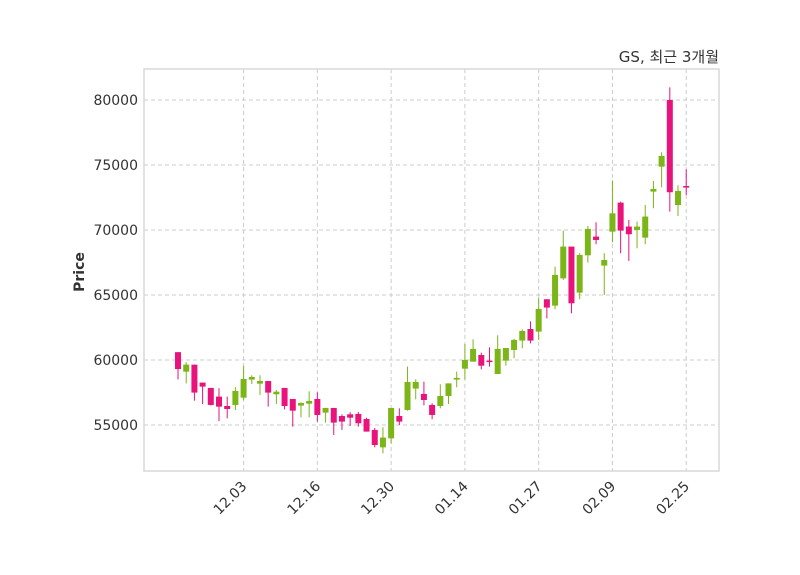 The image size is (800, 575). What do you see at coordinates (115, 101) in the screenshot?
I see `y-tick-label: 80000` at bounding box center [115, 101].